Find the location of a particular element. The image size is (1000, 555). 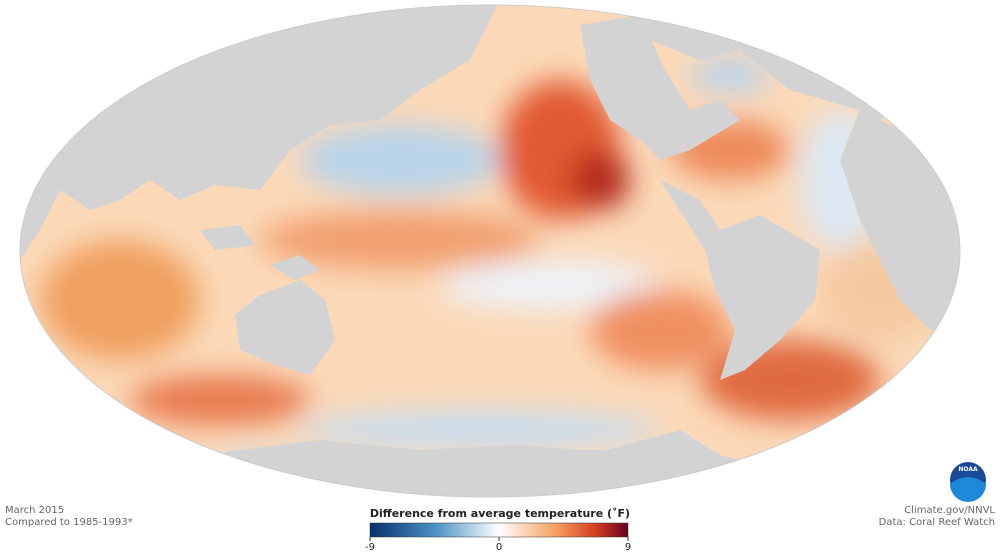

baseline: Compared to 1985-1993* is located at coordinates (69, 522).